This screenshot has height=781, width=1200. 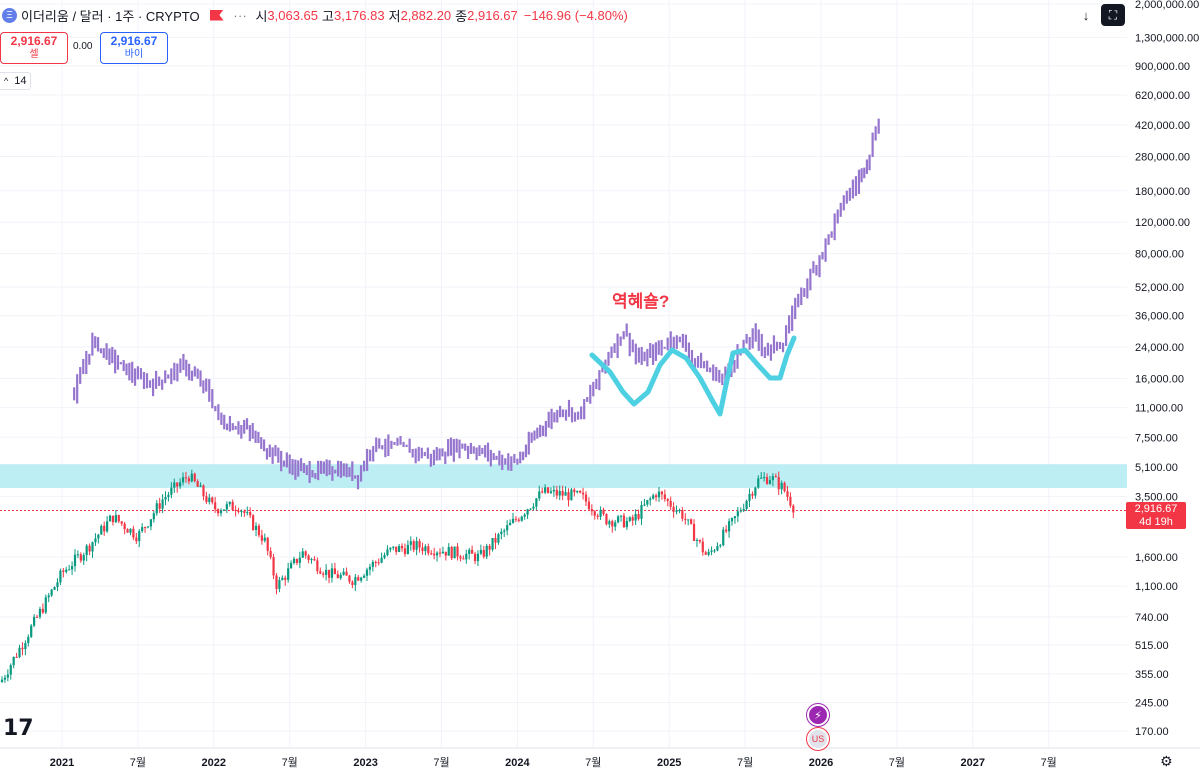 What do you see at coordinates (575, 15) in the screenshot?
I see `change-value: −146.96 (−4.80%)` at bounding box center [575, 15].